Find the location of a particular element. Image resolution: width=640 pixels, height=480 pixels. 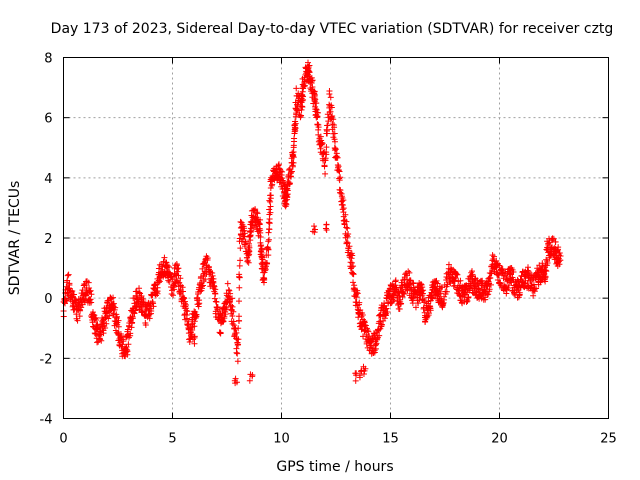

x-axis-label: GPS time / hours is located at coordinates (334, 467).